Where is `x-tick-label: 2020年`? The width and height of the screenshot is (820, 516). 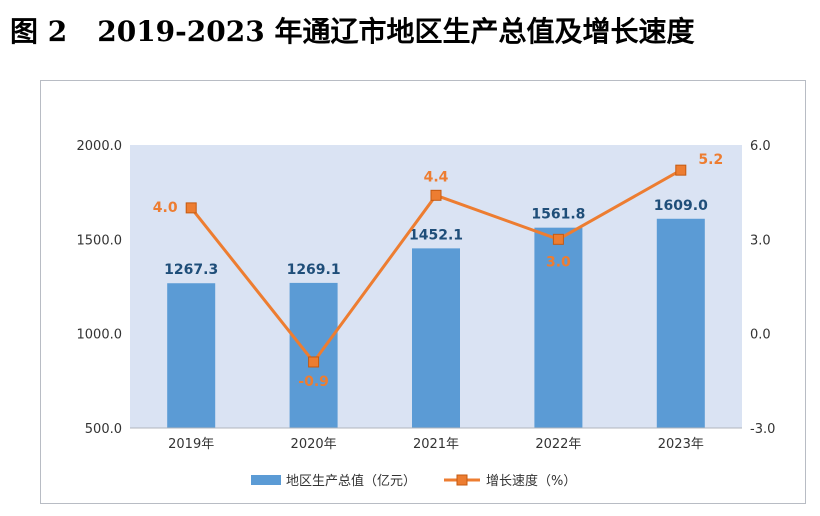 x-tick-label: 2020年 is located at coordinates (314, 444).